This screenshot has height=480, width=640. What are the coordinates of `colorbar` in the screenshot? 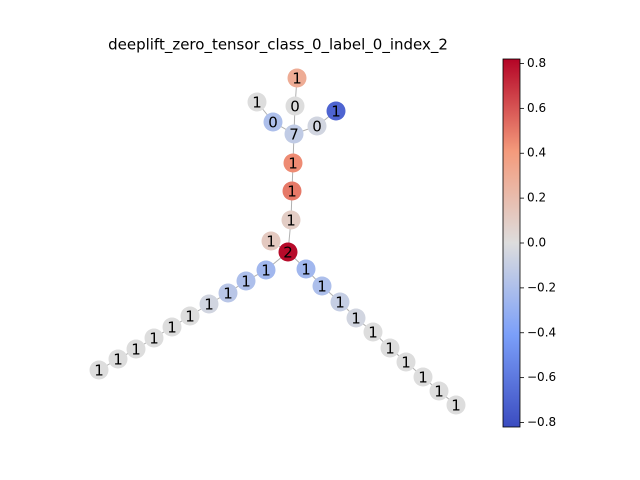 It's located at (511, 243).